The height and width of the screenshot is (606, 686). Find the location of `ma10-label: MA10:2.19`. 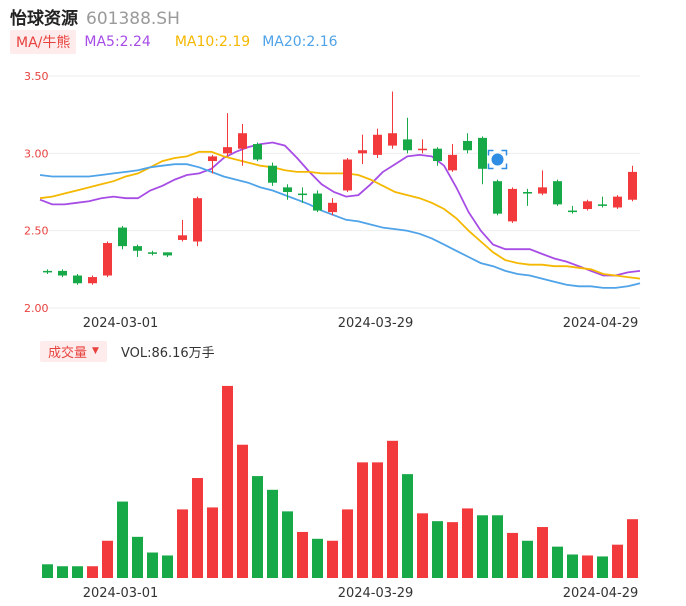

ma10-label: MA10:2.19 is located at coordinates (212, 42).